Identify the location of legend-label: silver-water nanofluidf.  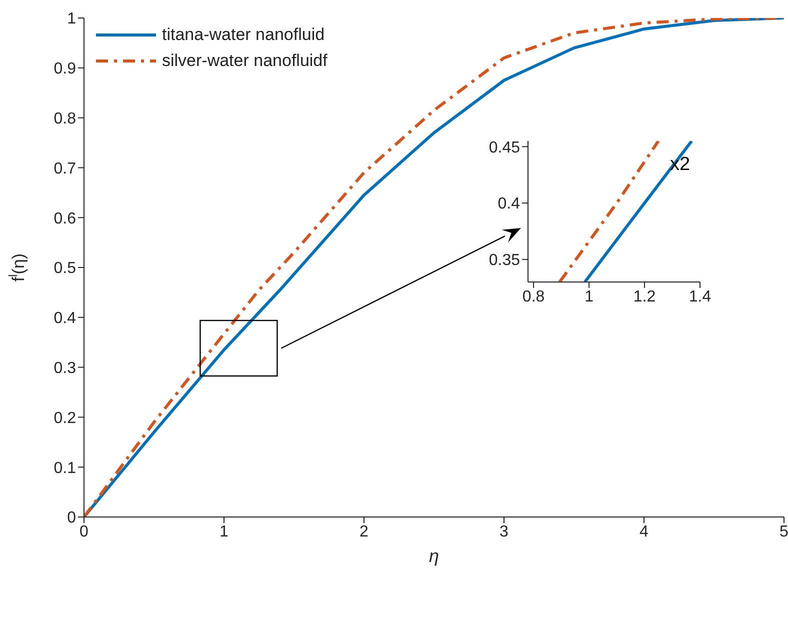
(245, 61).